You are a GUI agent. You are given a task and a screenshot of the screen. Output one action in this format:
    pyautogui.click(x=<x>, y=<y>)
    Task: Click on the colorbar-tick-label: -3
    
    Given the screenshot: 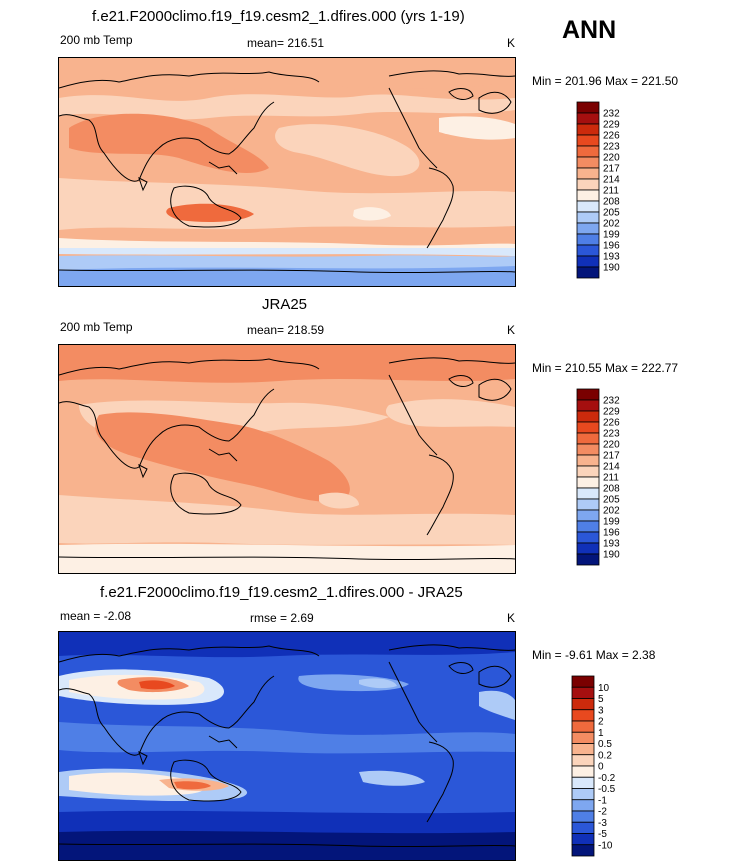 What is the action you would take?
    pyautogui.click(x=602, y=823)
    